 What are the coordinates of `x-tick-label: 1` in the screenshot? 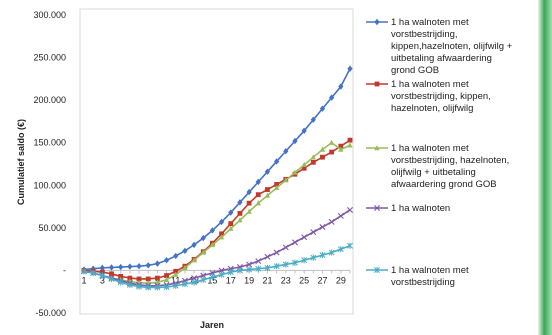 It's located at (83, 280).